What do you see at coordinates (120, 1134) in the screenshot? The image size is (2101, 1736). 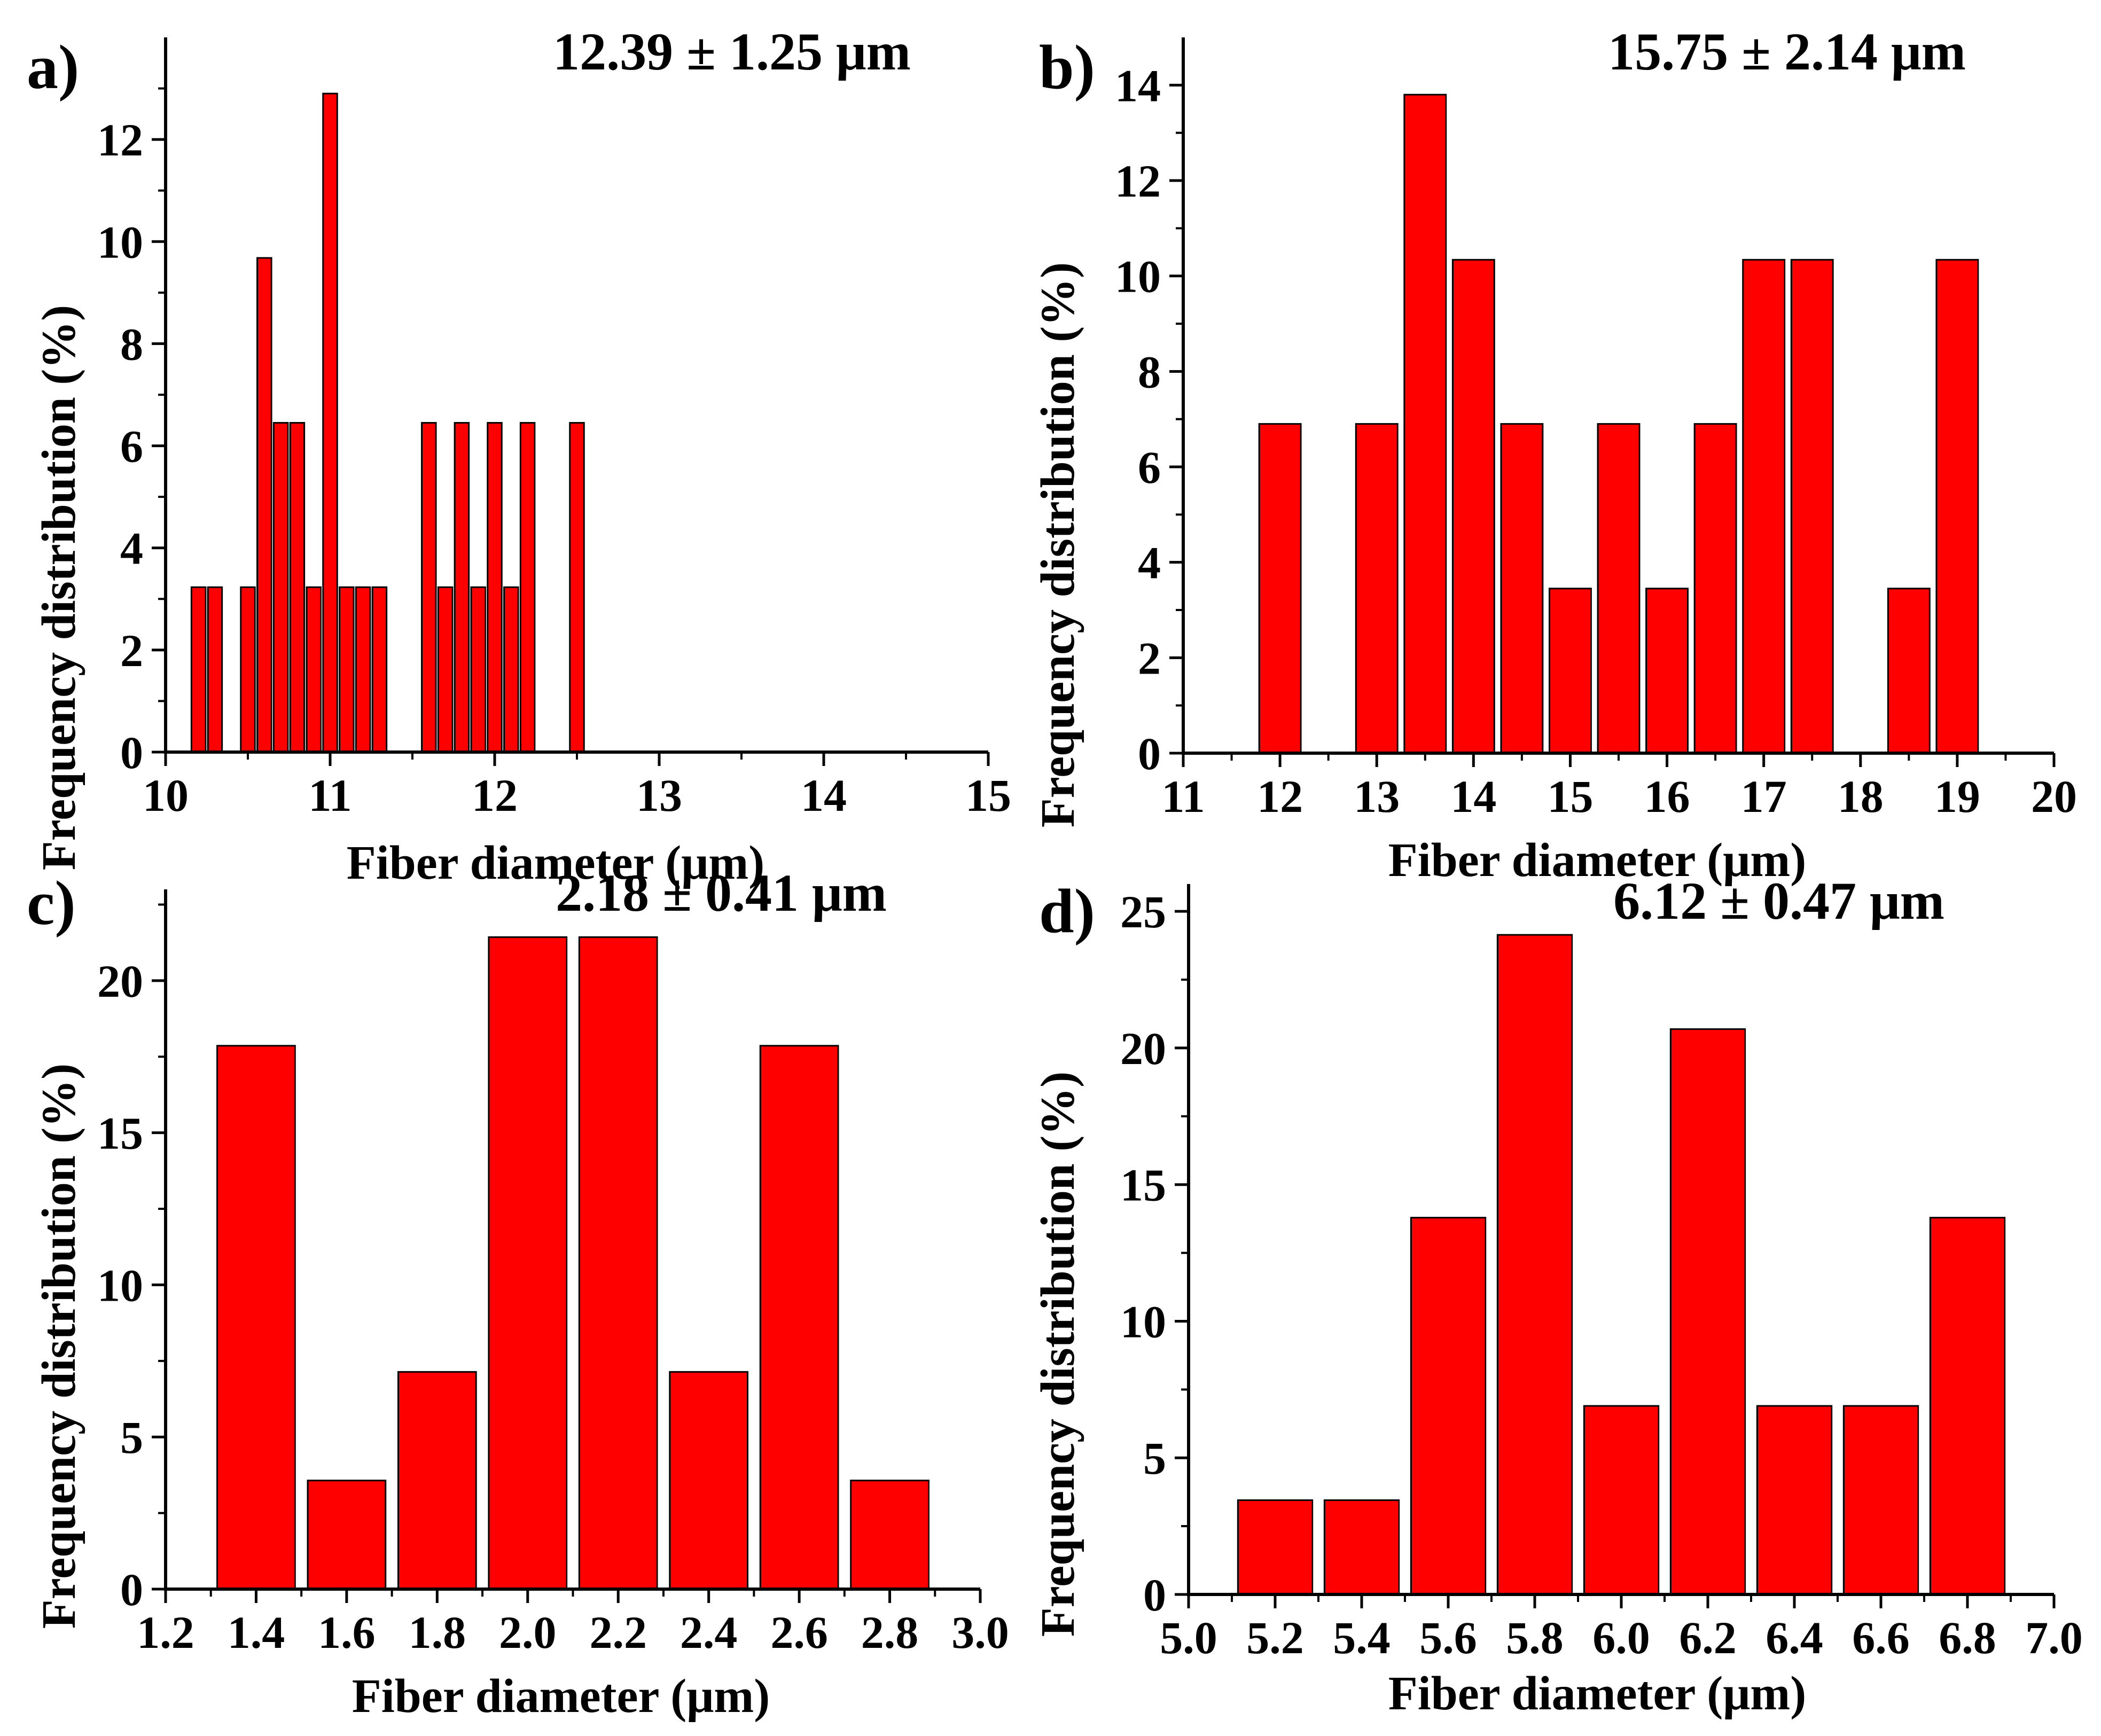 I see `y-tick-label: 15` at bounding box center [120, 1134].